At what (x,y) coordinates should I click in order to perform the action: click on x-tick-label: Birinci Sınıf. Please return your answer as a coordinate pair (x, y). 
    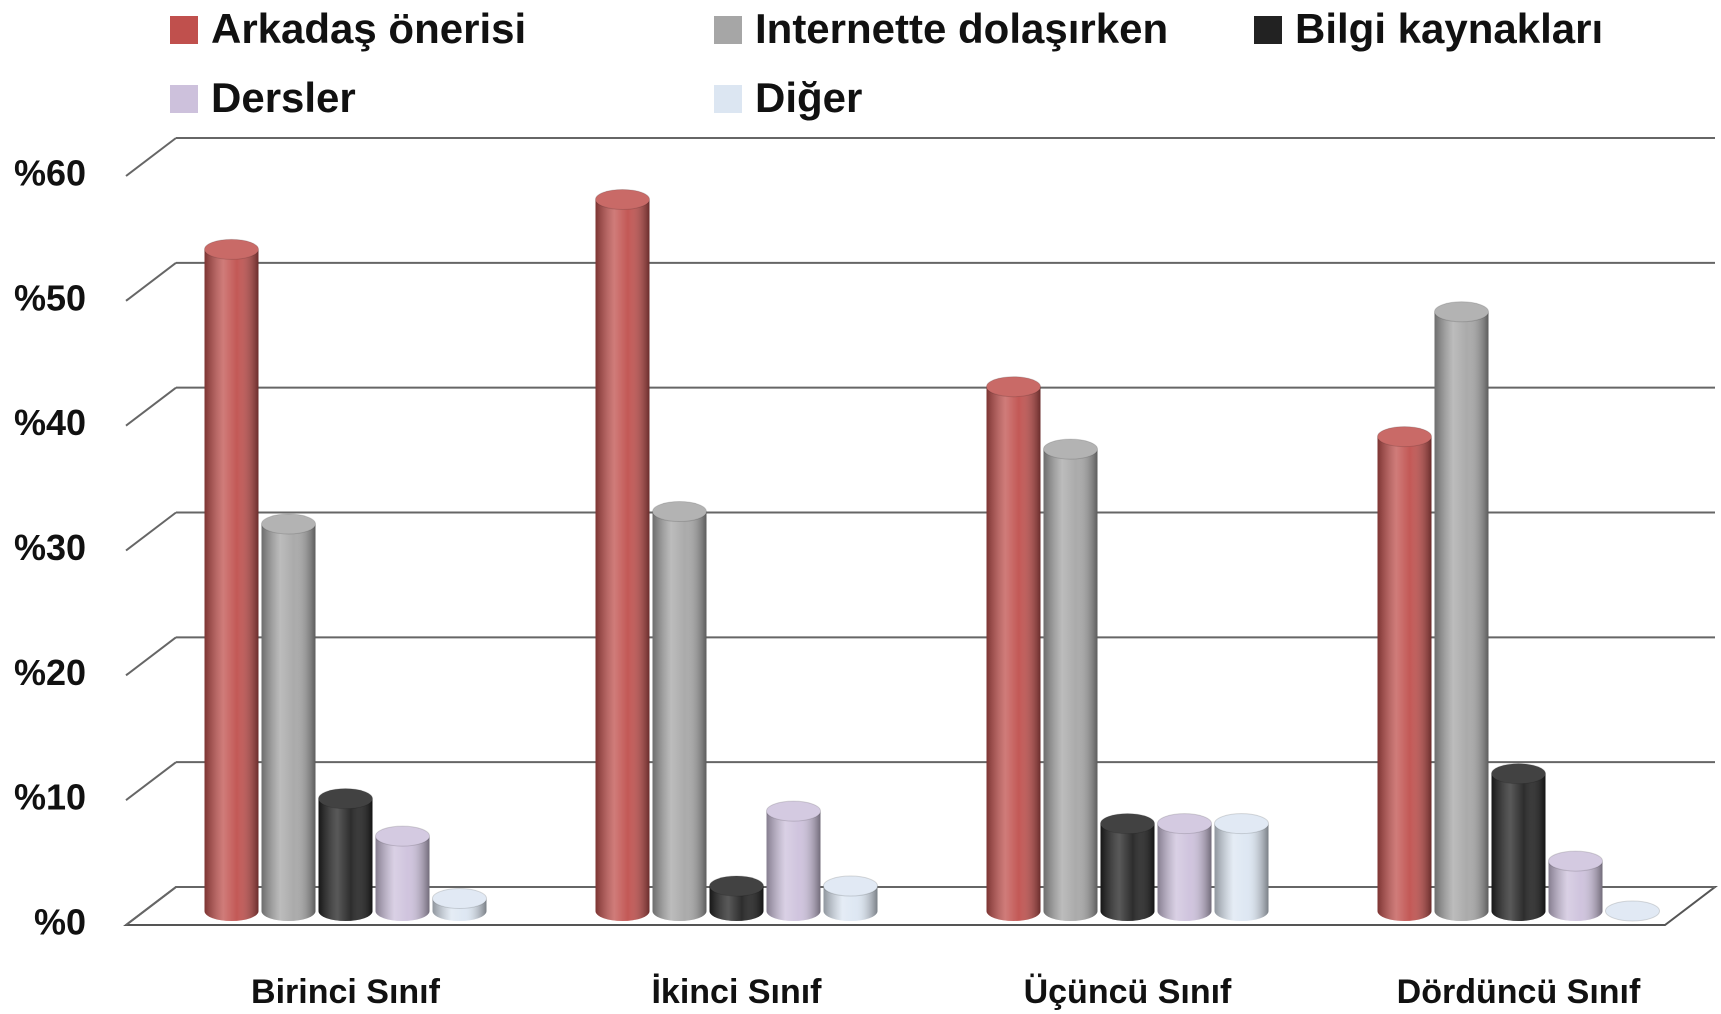
    Looking at the image, I should click on (346, 992).